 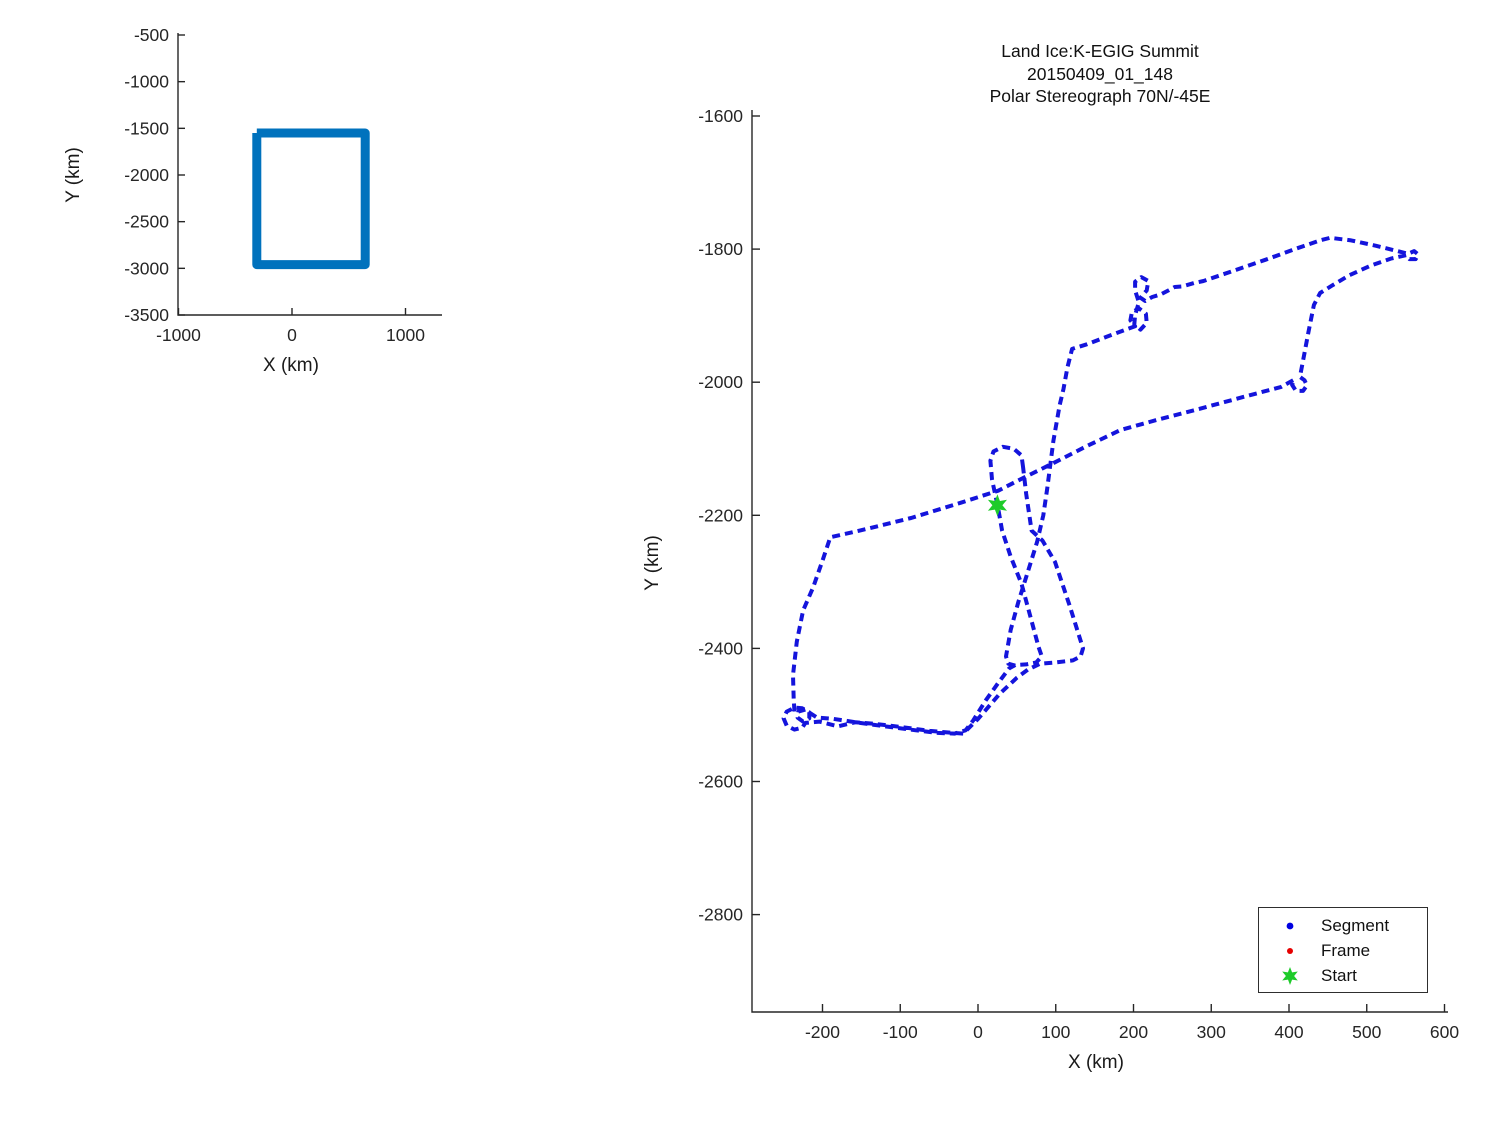 What do you see at coordinates (1339, 975) in the screenshot?
I see `legend-label-start: Start` at bounding box center [1339, 975].